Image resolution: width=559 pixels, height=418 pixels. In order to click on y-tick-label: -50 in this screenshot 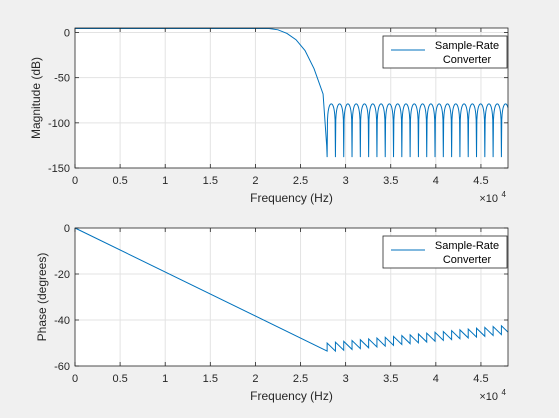, I will do `click(62, 79)`.